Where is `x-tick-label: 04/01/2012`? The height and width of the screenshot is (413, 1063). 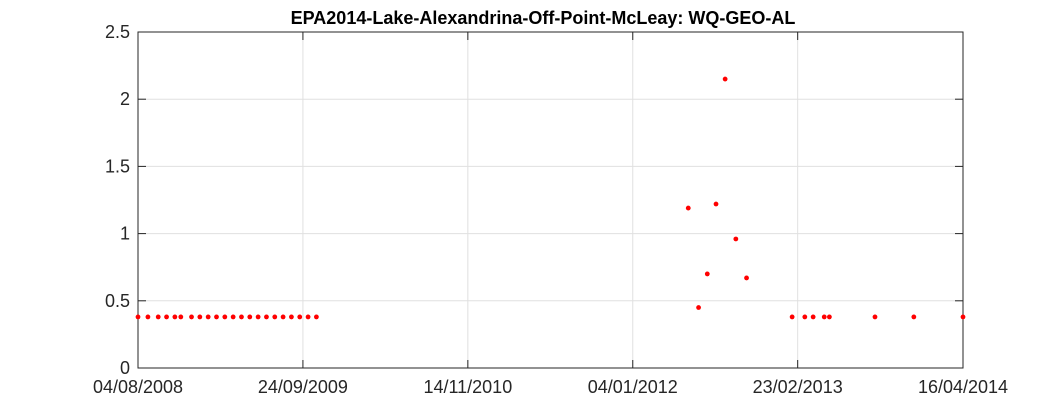 x-tick-label: 04/01/2012 is located at coordinates (633, 387).